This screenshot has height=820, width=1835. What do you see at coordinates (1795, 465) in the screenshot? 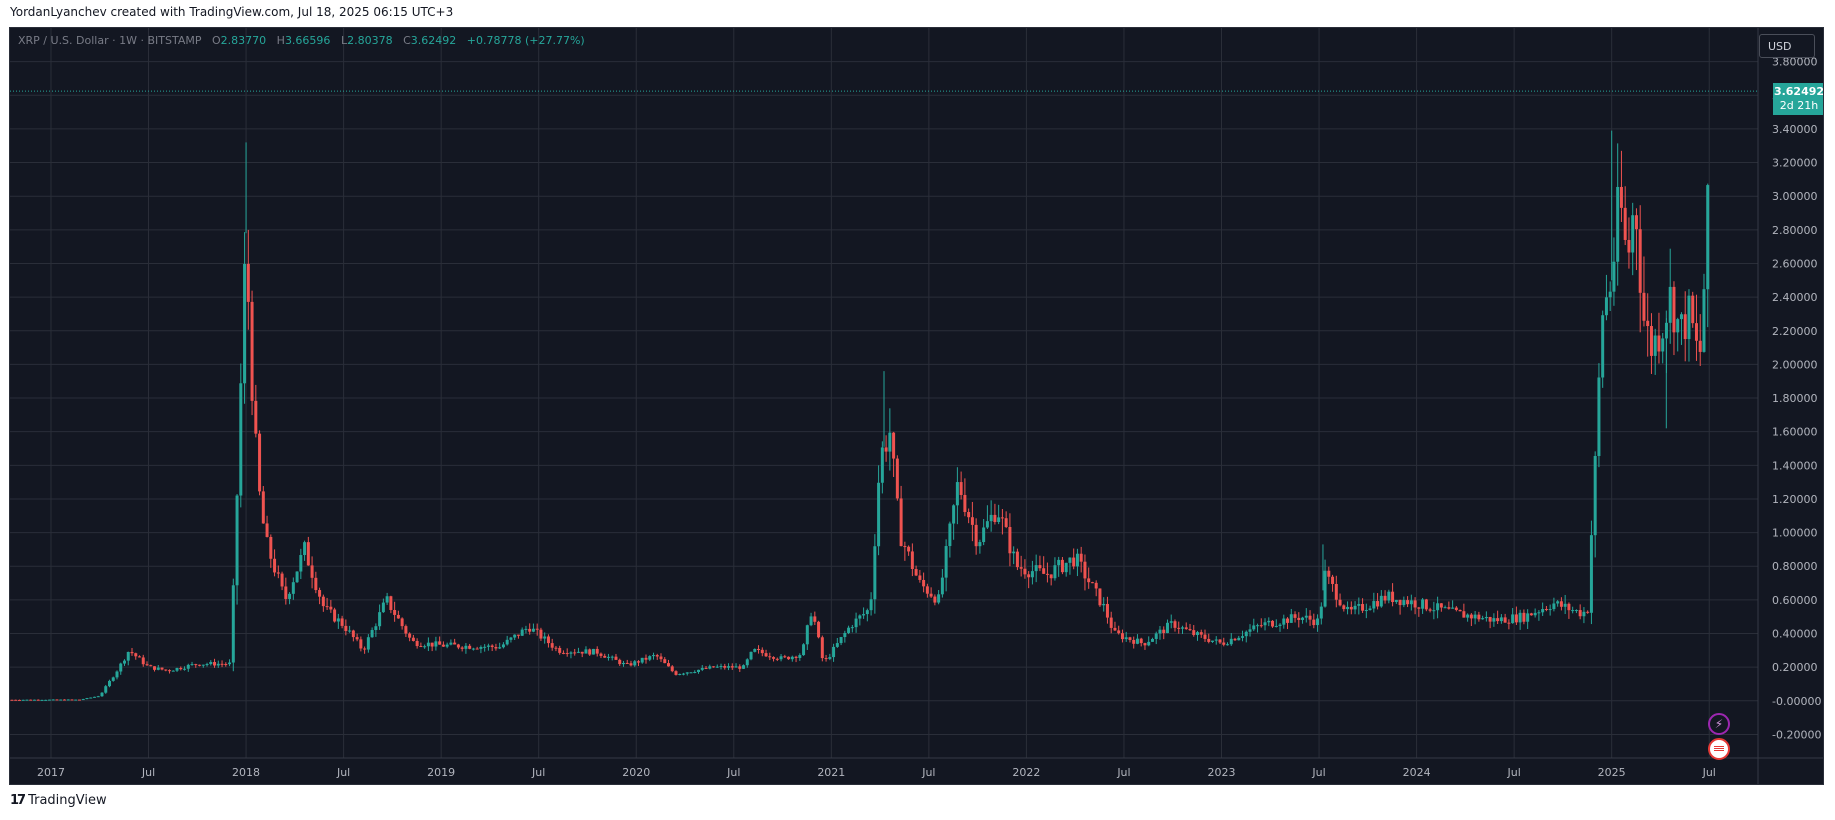
I see `y-tick-label: 1.40000` at bounding box center [1795, 465].